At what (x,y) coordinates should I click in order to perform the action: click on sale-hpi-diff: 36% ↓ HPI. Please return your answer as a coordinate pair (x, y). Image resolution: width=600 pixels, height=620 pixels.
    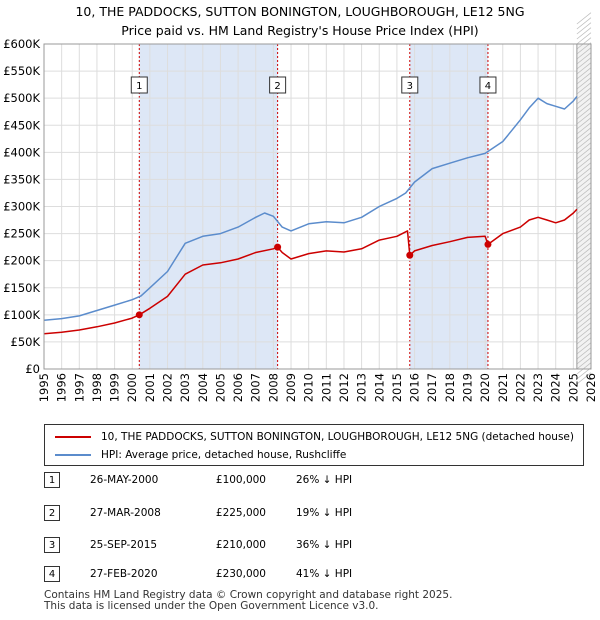
    Looking at the image, I should click on (324, 545).